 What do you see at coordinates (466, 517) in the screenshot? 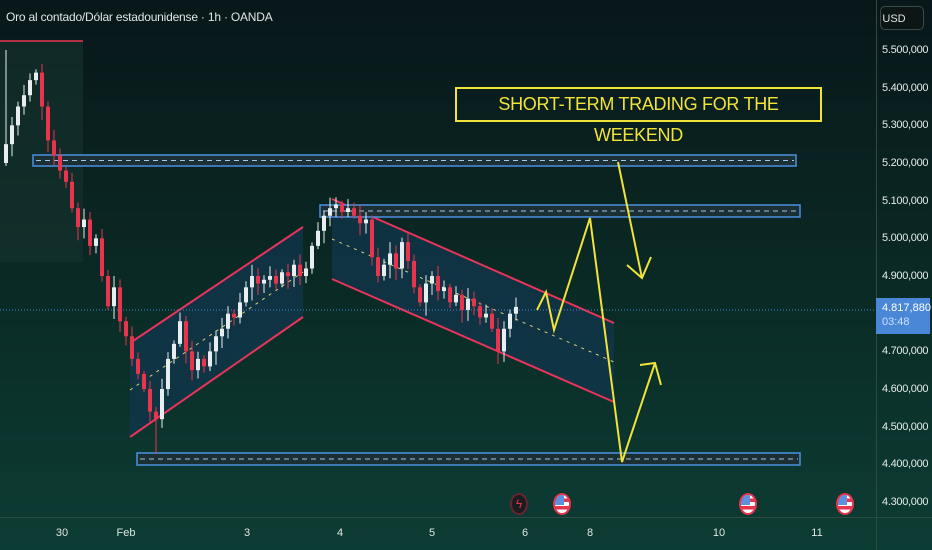
I see `time-axis` at bounding box center [466, 517].